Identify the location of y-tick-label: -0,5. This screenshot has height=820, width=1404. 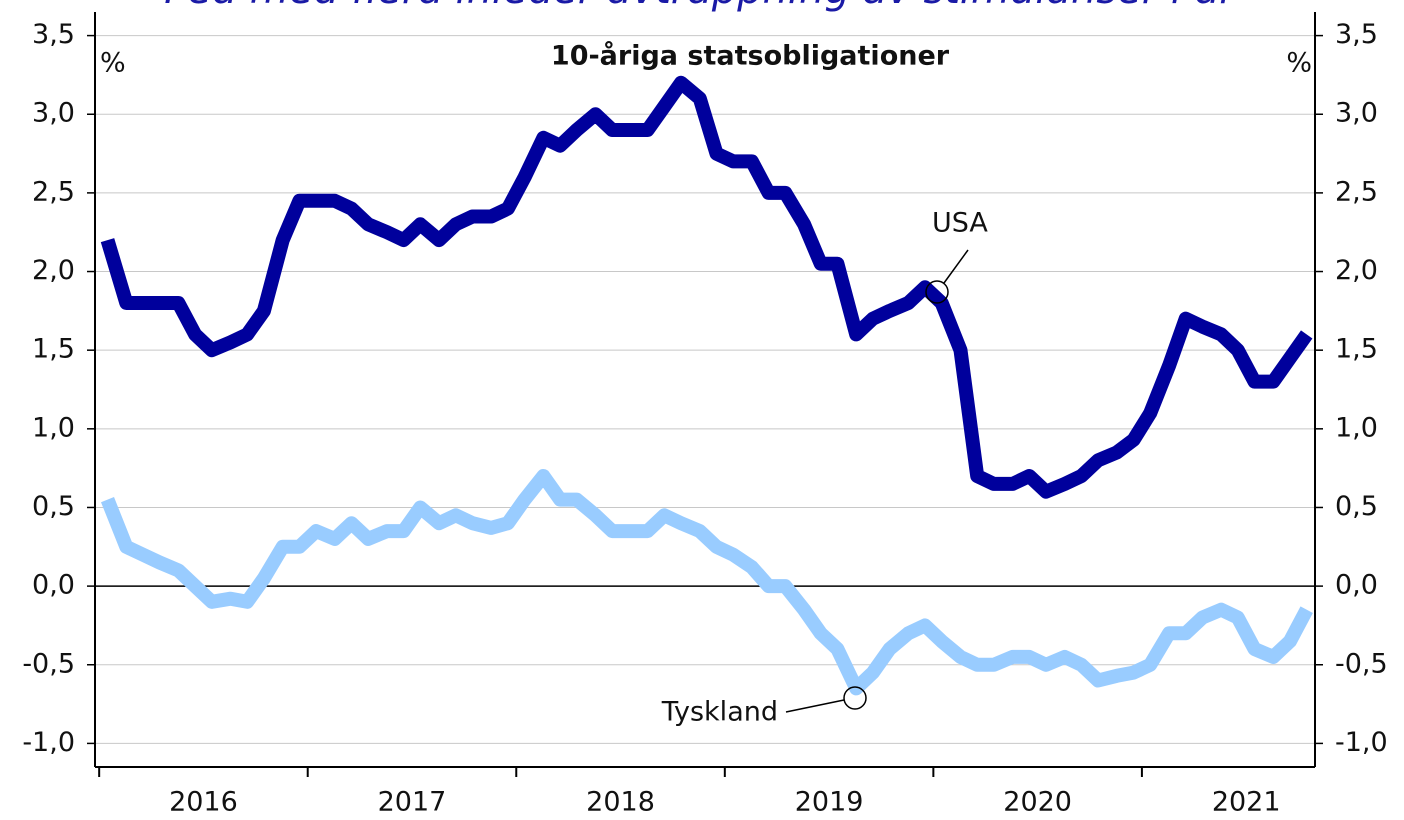
(48, 663).